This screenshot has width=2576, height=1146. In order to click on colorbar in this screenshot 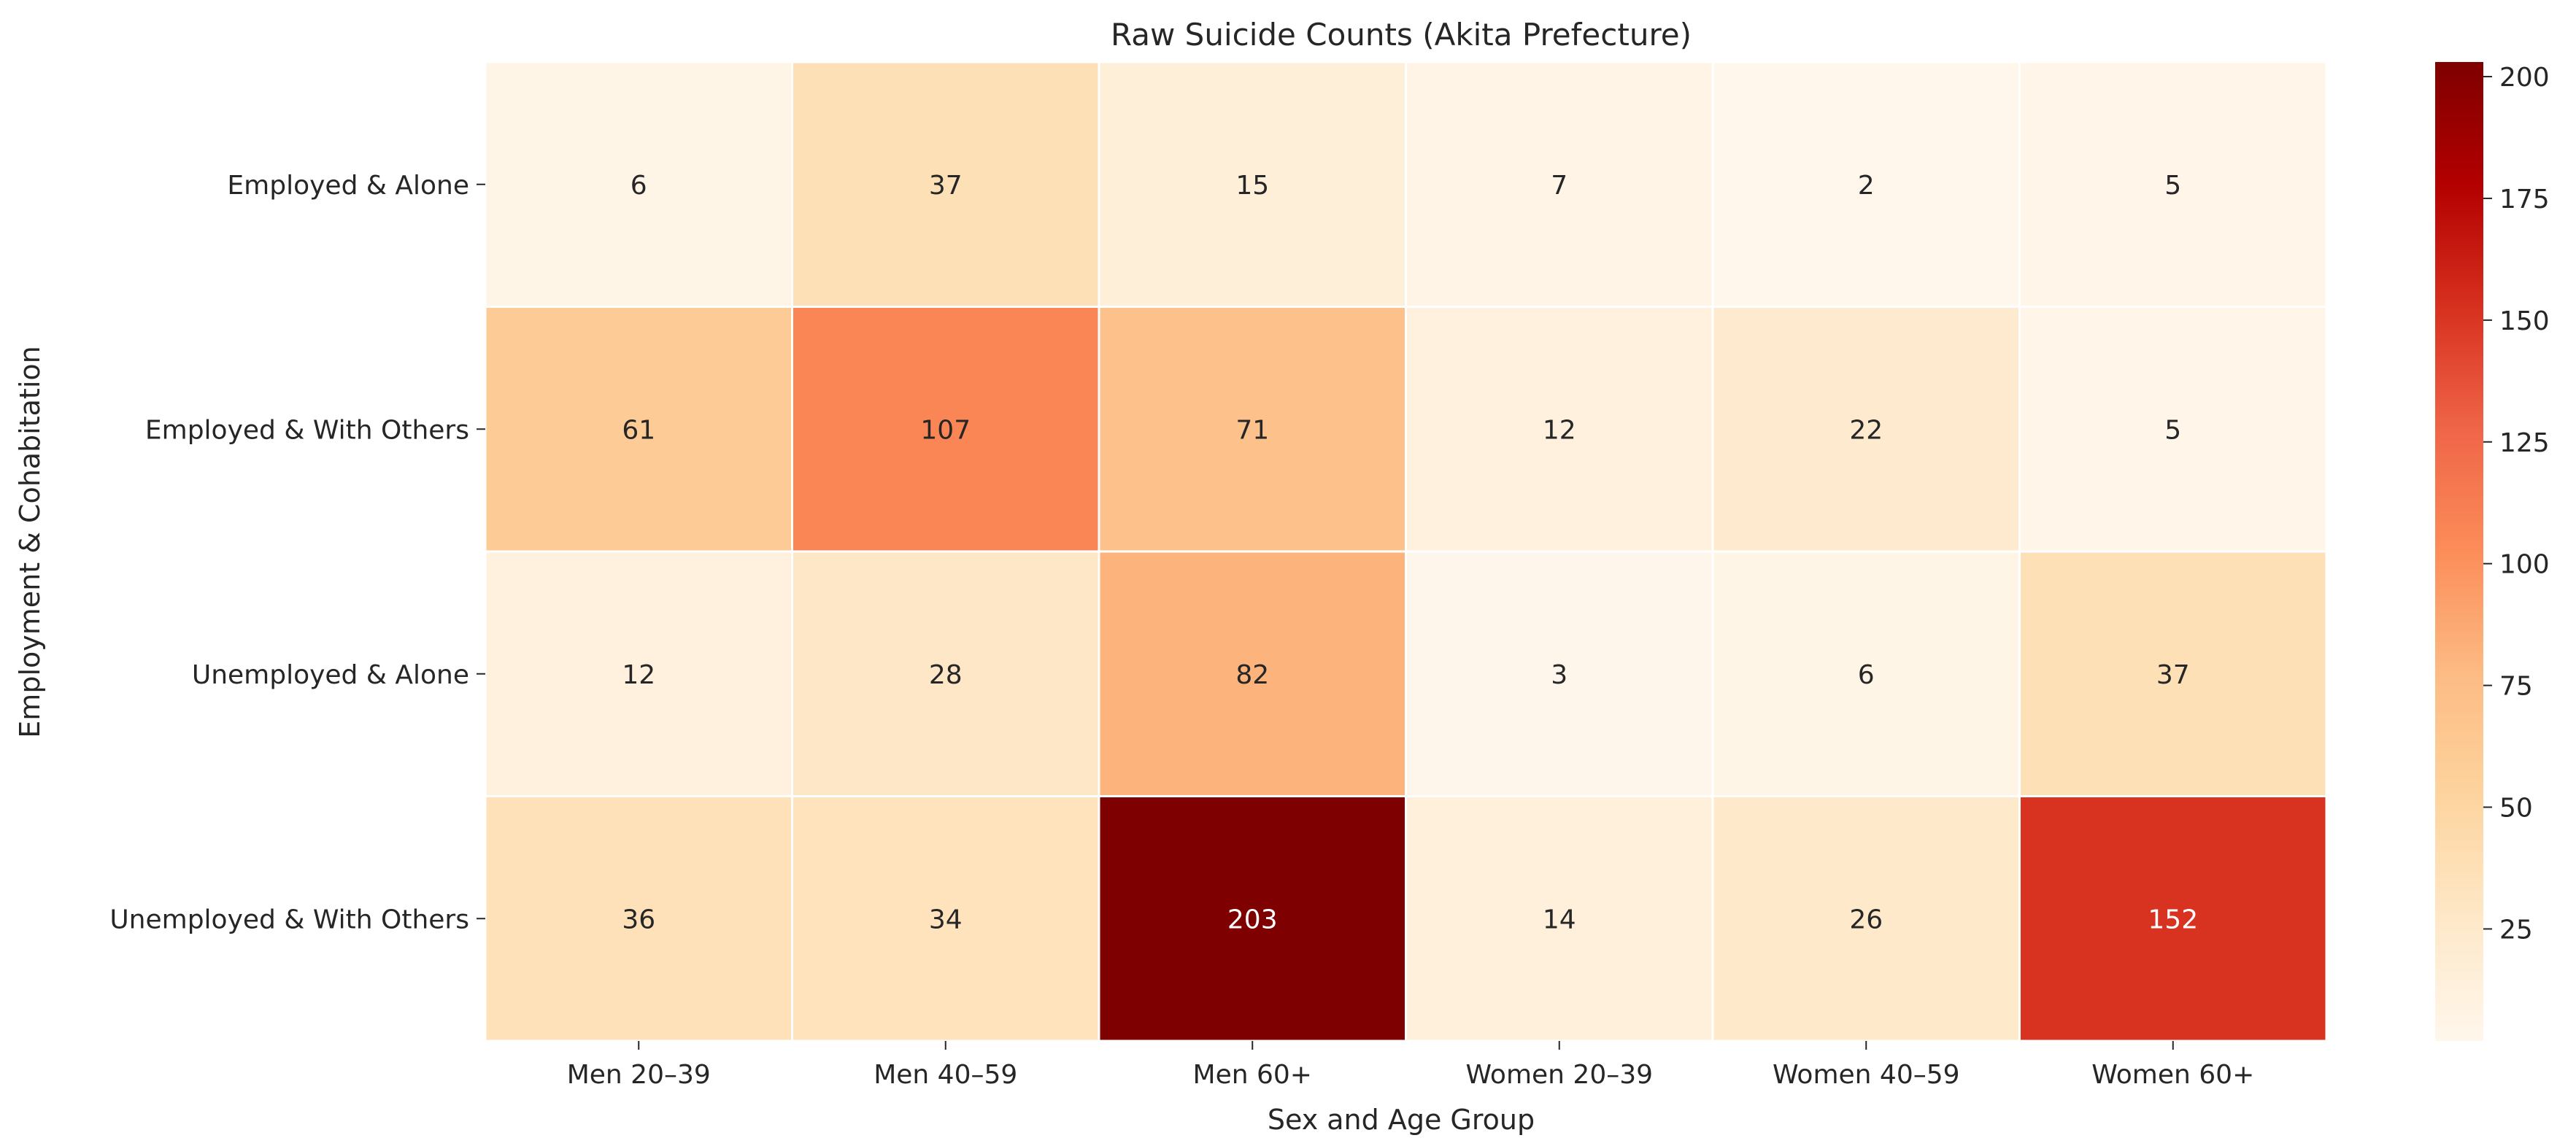, I will do `click(2459, 551)`.